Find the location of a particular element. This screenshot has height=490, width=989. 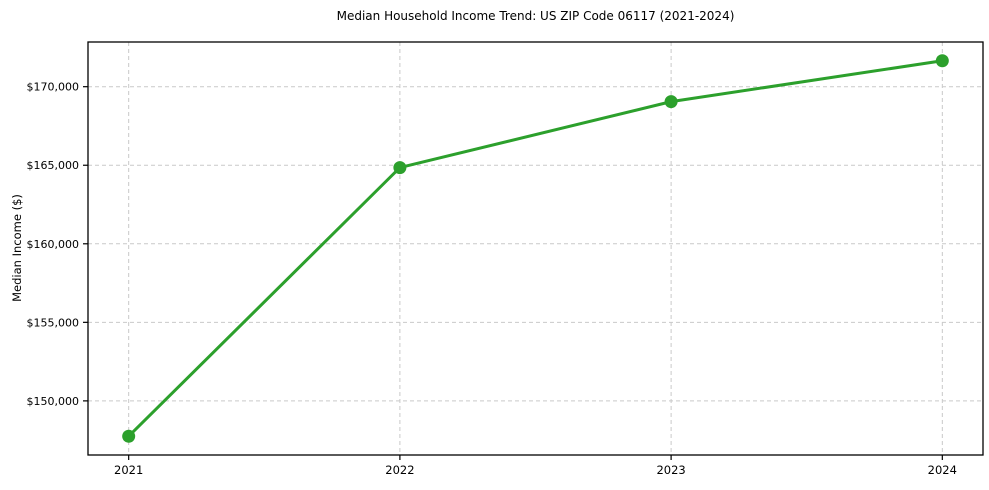

y-tick-label: $165,000 is located at coordinates (53, 165).